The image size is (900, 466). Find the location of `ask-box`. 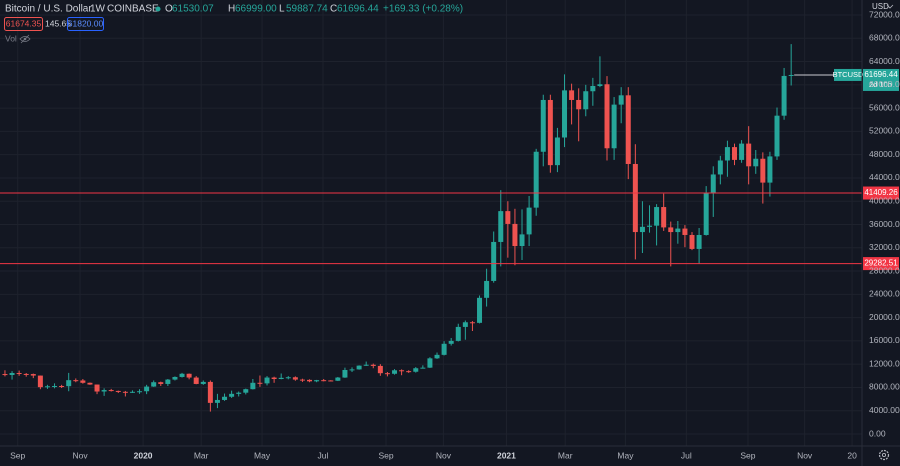

ask-box is located at coordinates (85, 24).